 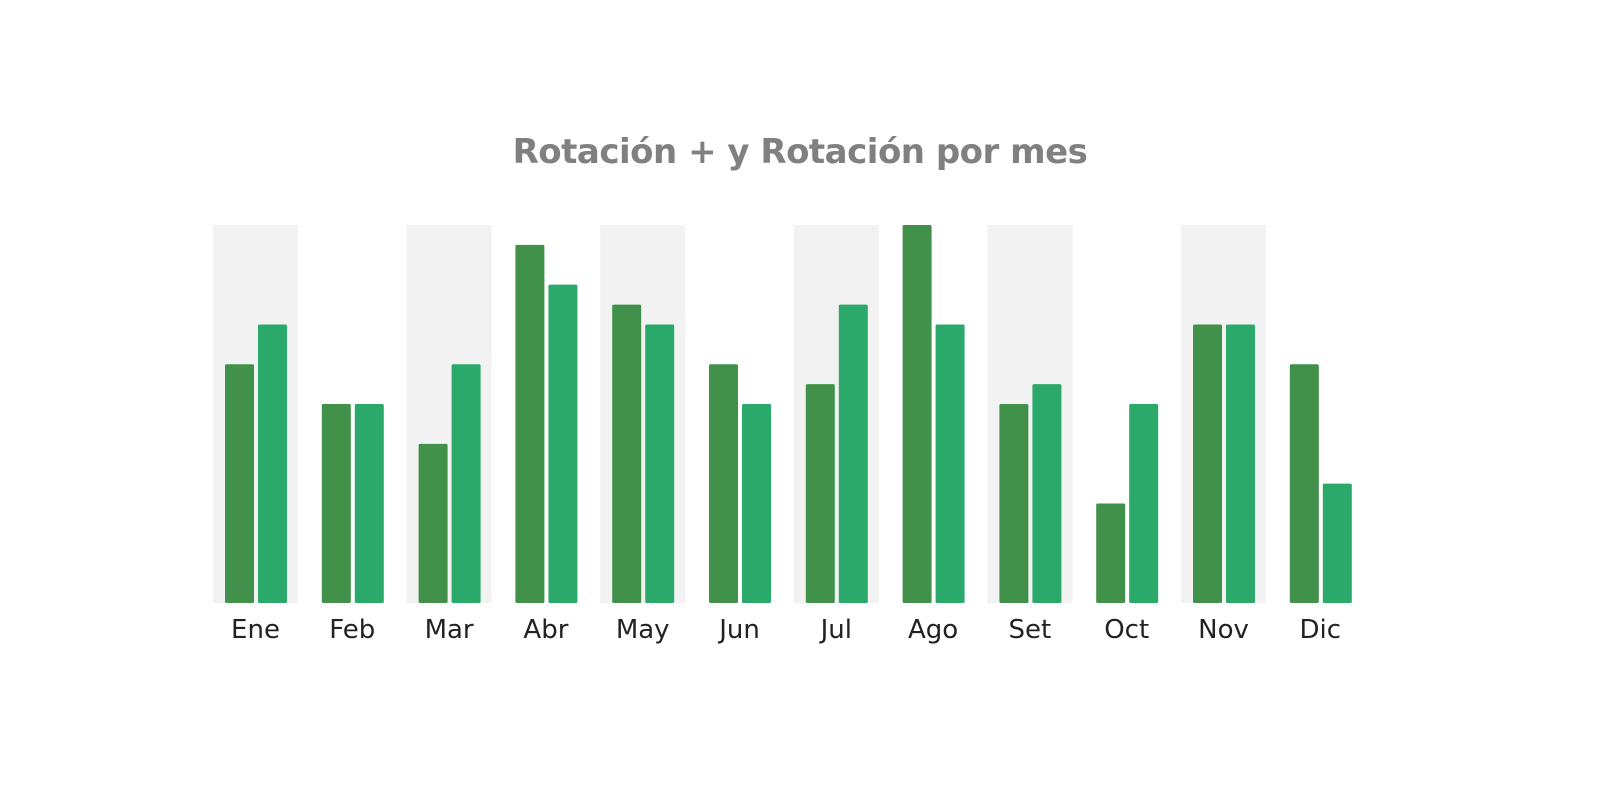 What do you see at coordinates (835, 630) in the screenshot?
I see `x-tick-label-jul: Jul` at bounding box center [835, 630].